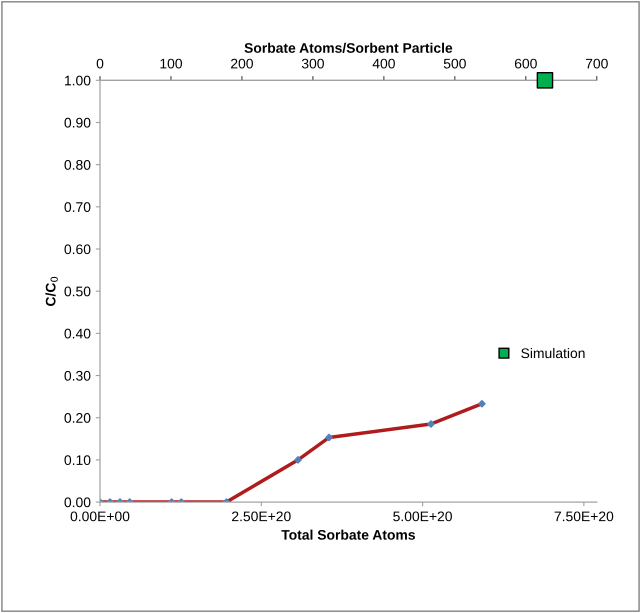  I want to click on x-axis-title: Total Sorbate Atoms, so click(348, 535).